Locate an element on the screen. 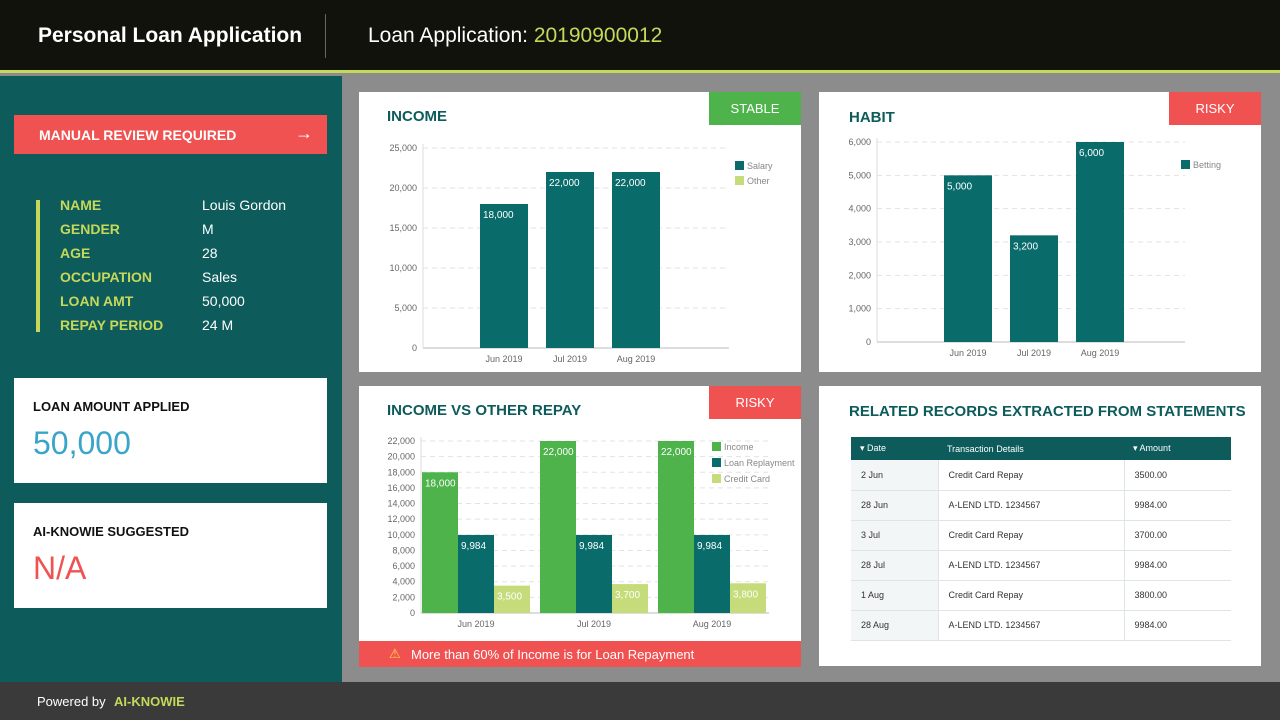 The width and height of the screenshot is (1280, 720). cell-date: 1 Aug is located at coordinates (895, 595).